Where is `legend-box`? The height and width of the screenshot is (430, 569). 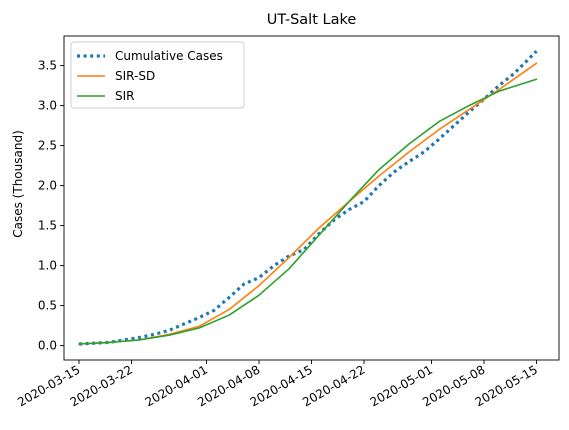
legend-box is located at coordinates (157, 75).